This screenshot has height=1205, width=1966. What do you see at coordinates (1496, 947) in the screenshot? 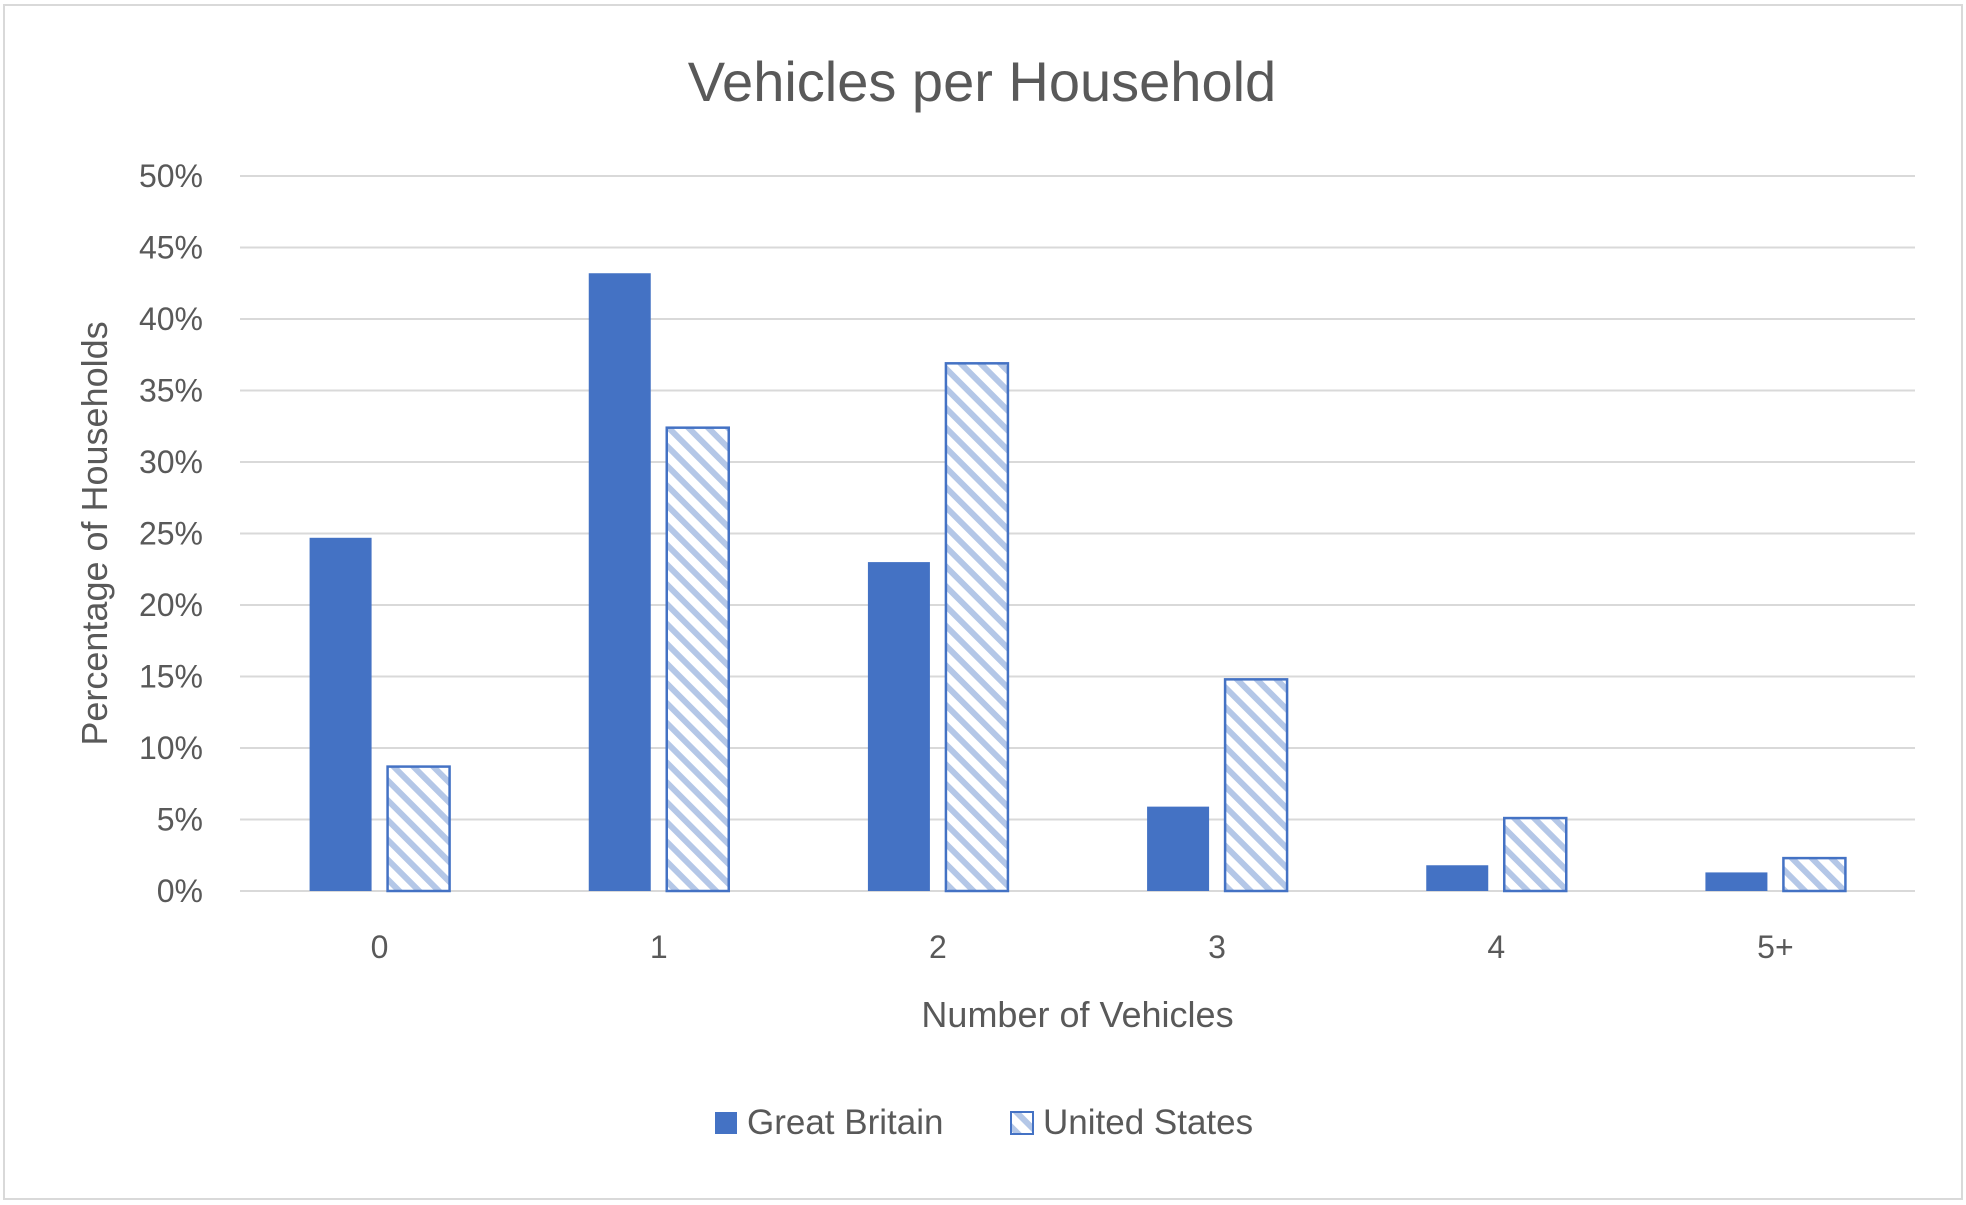
I see `x-tick-label: 4` at bounding box center [1496, 947].